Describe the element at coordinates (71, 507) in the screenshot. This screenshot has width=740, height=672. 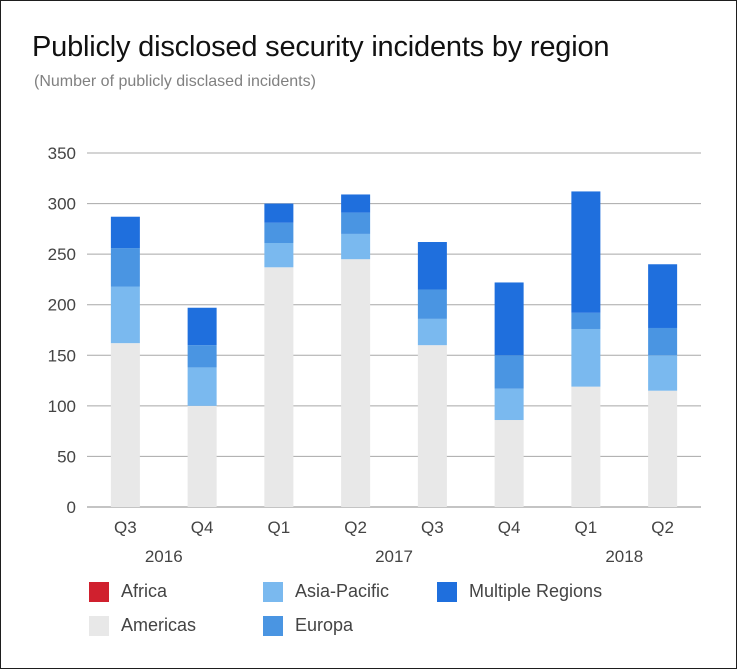
I see `y-tick-label: 0` at that location.